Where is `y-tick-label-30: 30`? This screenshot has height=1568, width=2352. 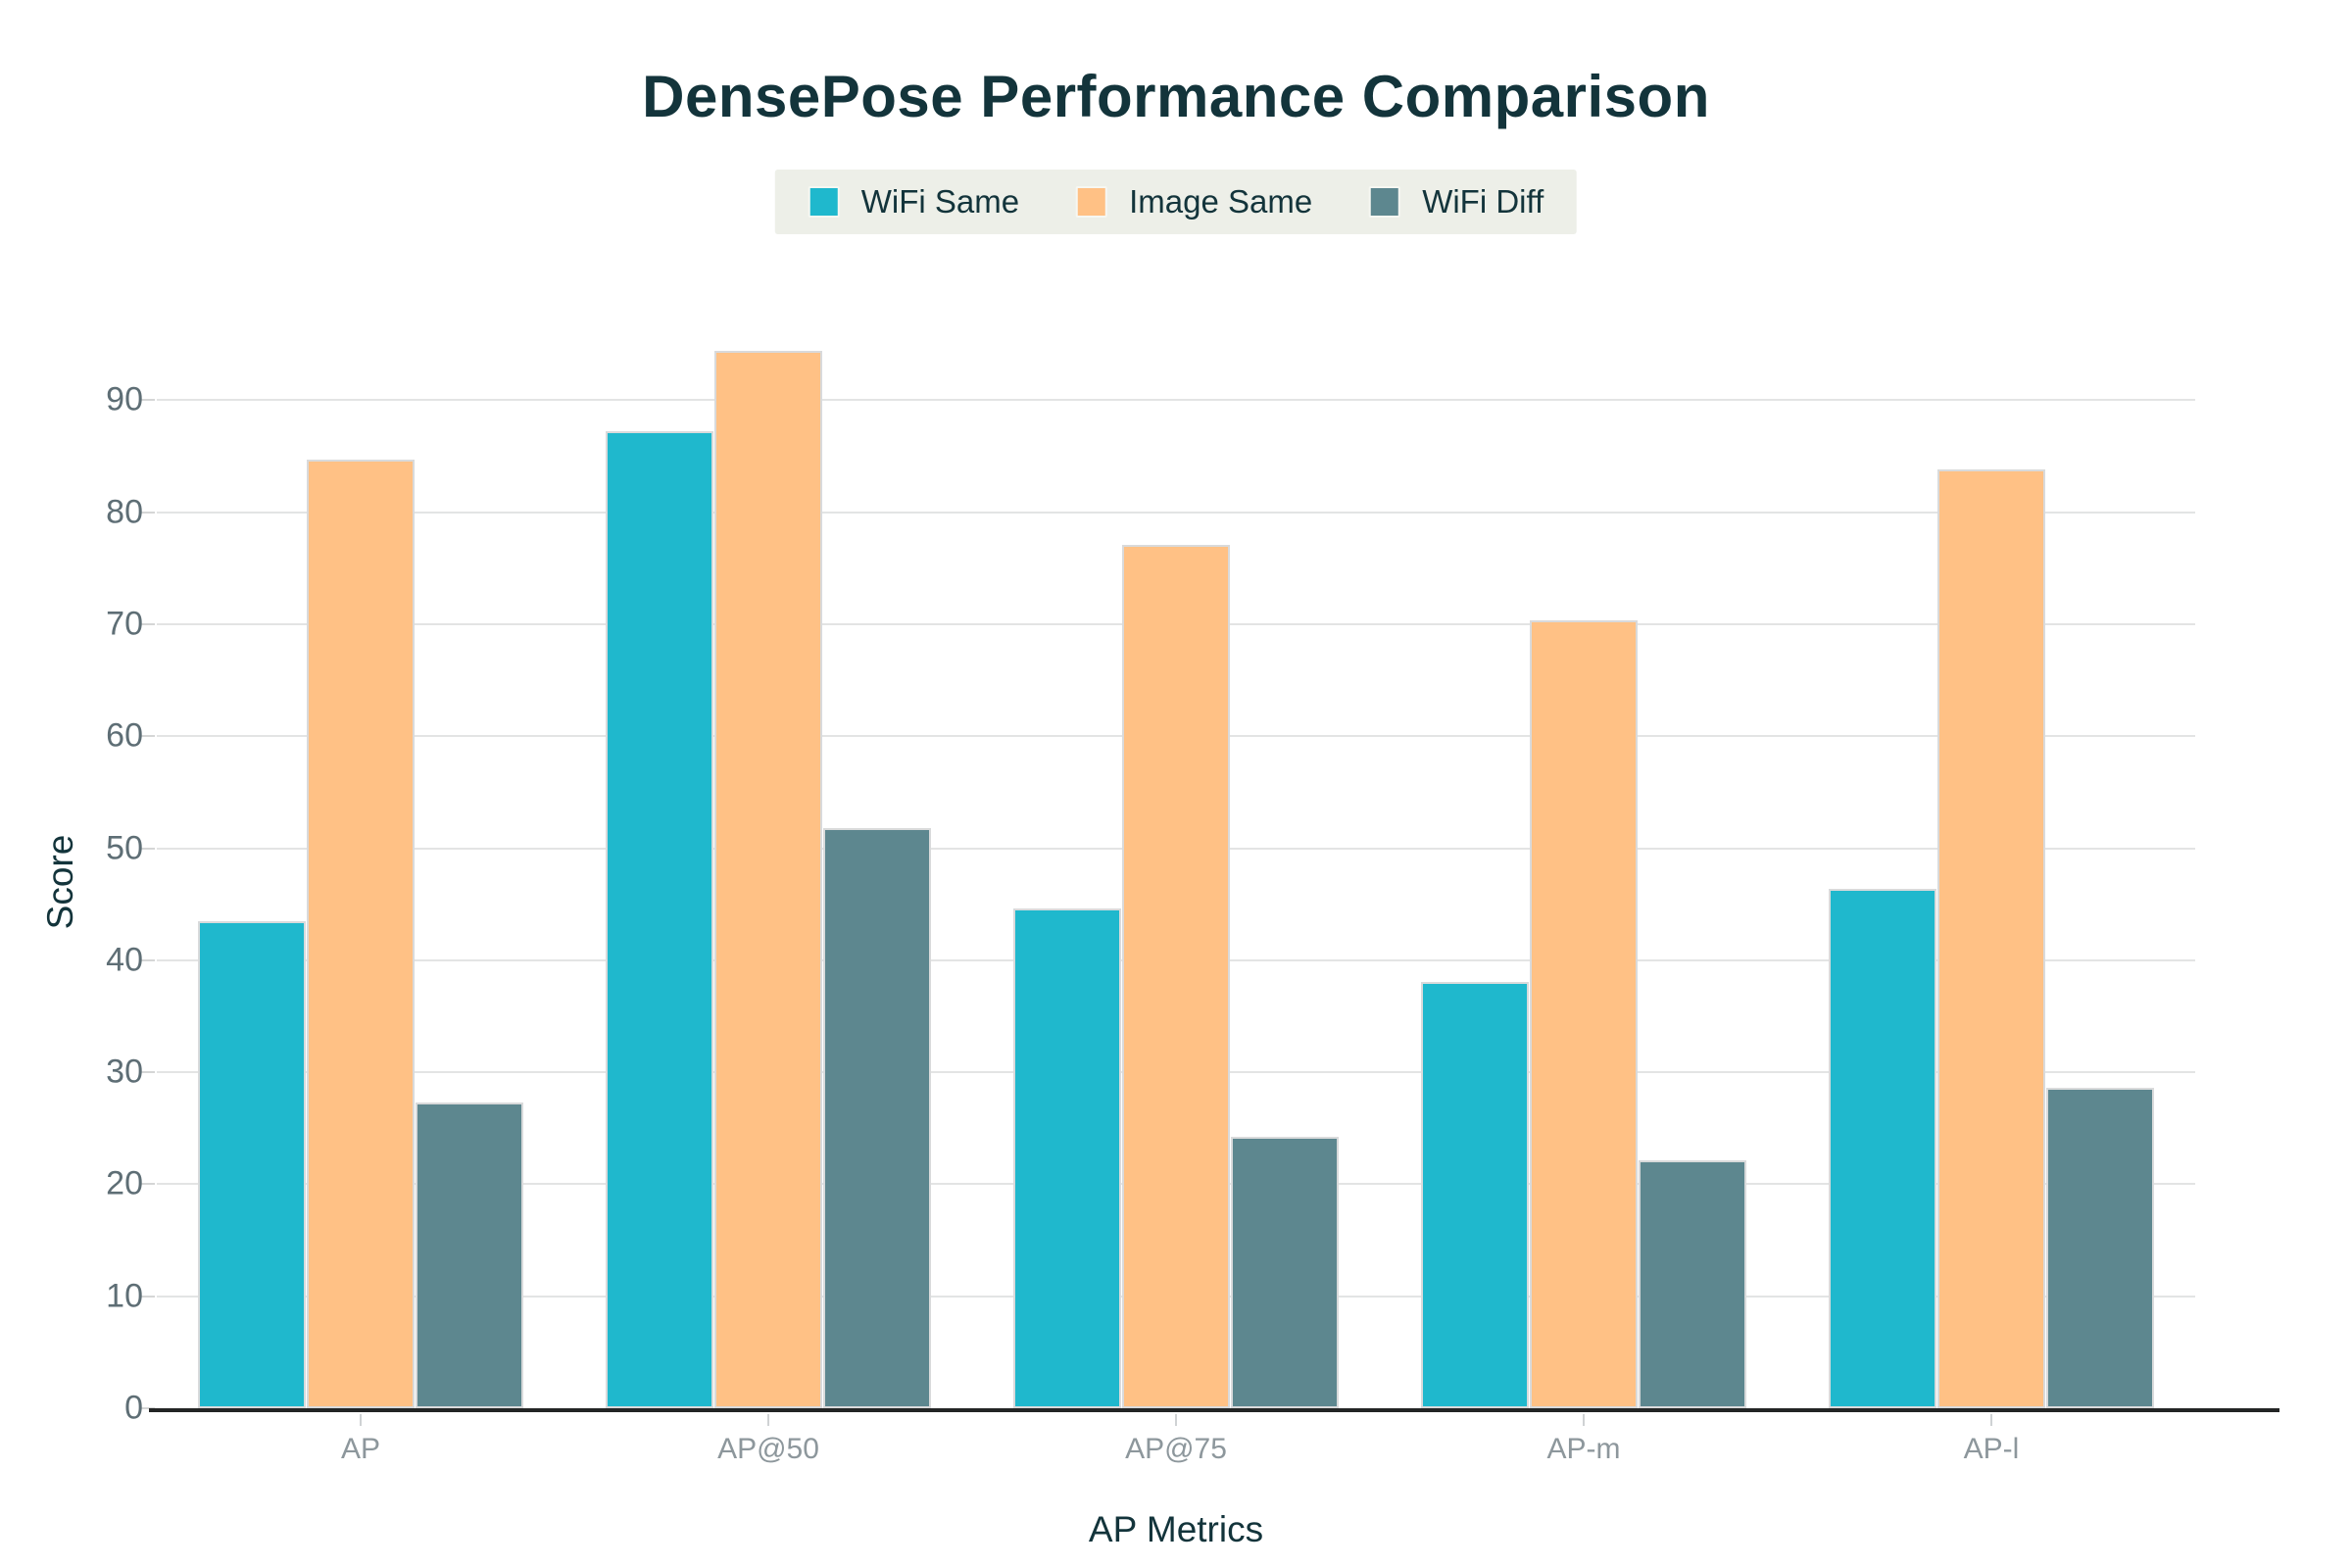
y-tick-label-30: 30 is located at coordinates (124, 1072).